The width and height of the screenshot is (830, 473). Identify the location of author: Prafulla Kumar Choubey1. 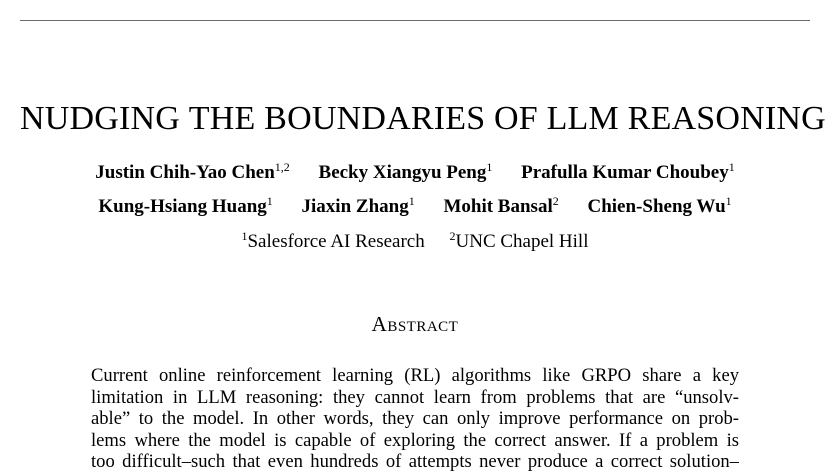
(628, 171).